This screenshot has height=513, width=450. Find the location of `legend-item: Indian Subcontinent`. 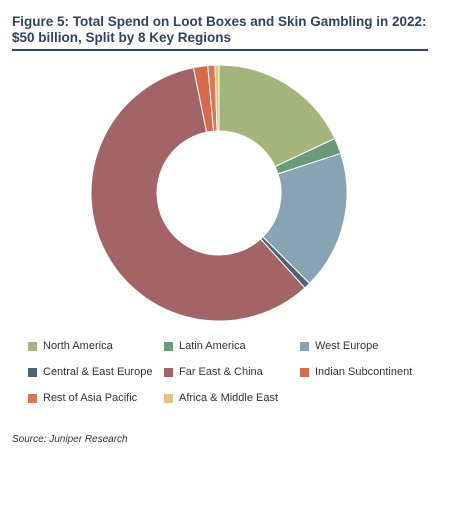

legend-item: Indian Subcontinent is located at coordinates (356, 372).